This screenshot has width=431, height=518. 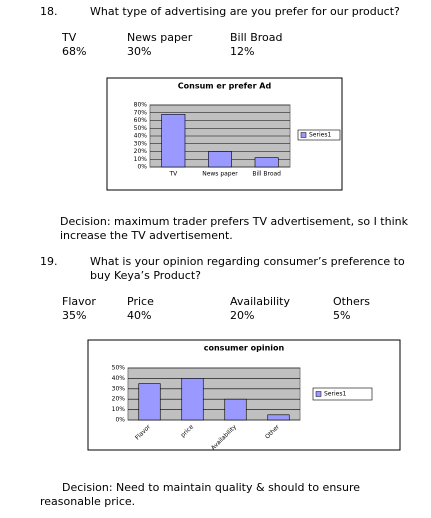 What do you see at coordinates (146, 235) in the screenshot?
I see `decision-text: increase the TV advertisement.` at bounding box center [146, 235].